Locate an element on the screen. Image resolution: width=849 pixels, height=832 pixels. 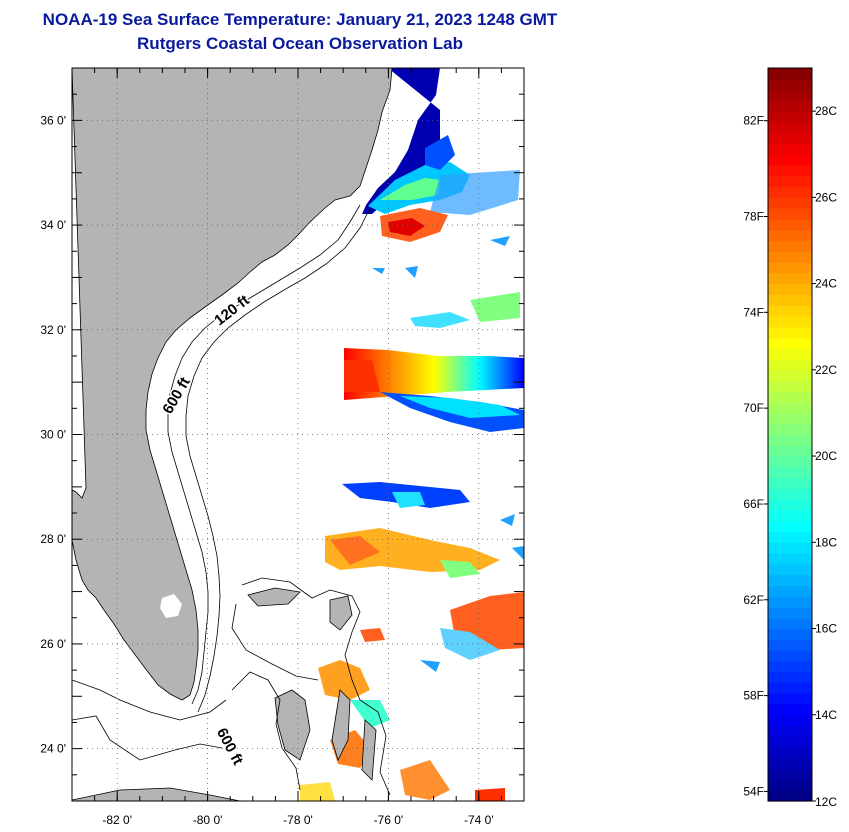
fahrenheit-label: 62F is located at coordinates (753, 600).